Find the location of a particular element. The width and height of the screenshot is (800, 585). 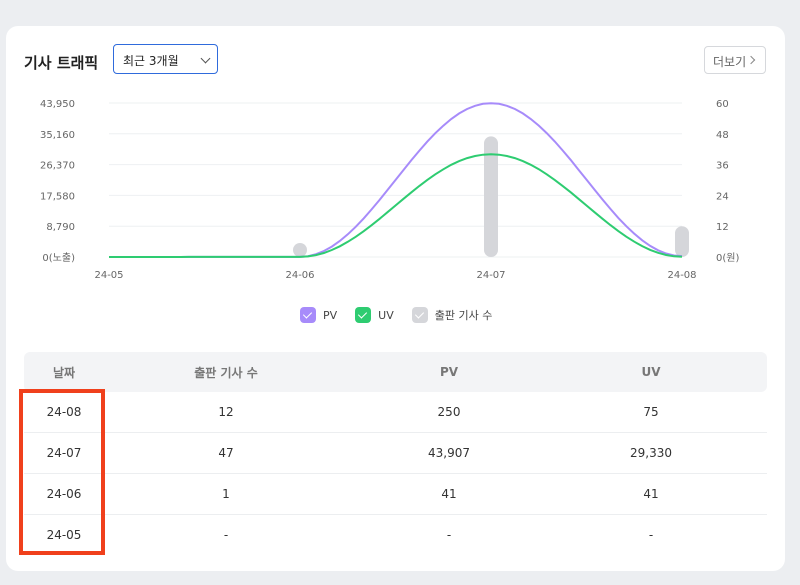

cell-pv: - is located at coordinates (449, 535).